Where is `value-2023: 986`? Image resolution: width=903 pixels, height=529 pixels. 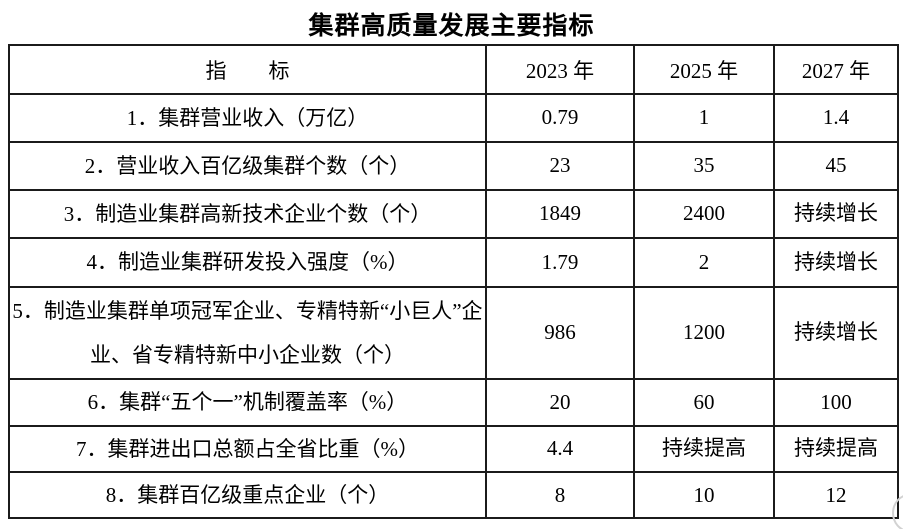
value-2023: 986 is located at coordinates (560, 333).